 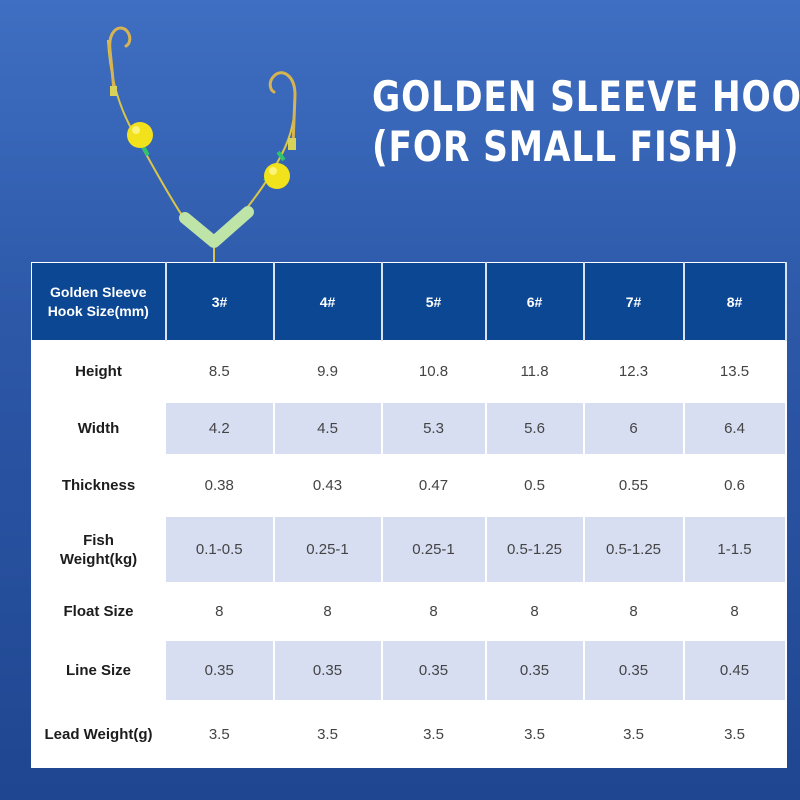 I want to click on corner-header: Golden Sleeve Hook Size(mm), so click(x=99, y=301).